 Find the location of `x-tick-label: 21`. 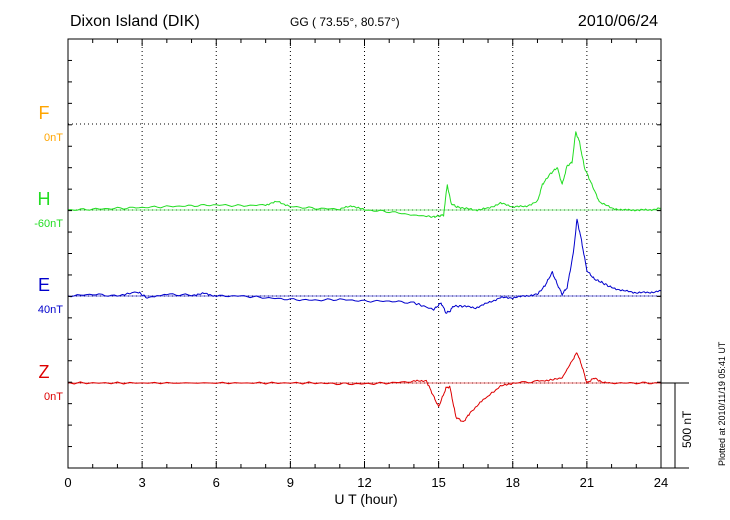

x-tick-label: 21 is located at coordinates (587, 482).